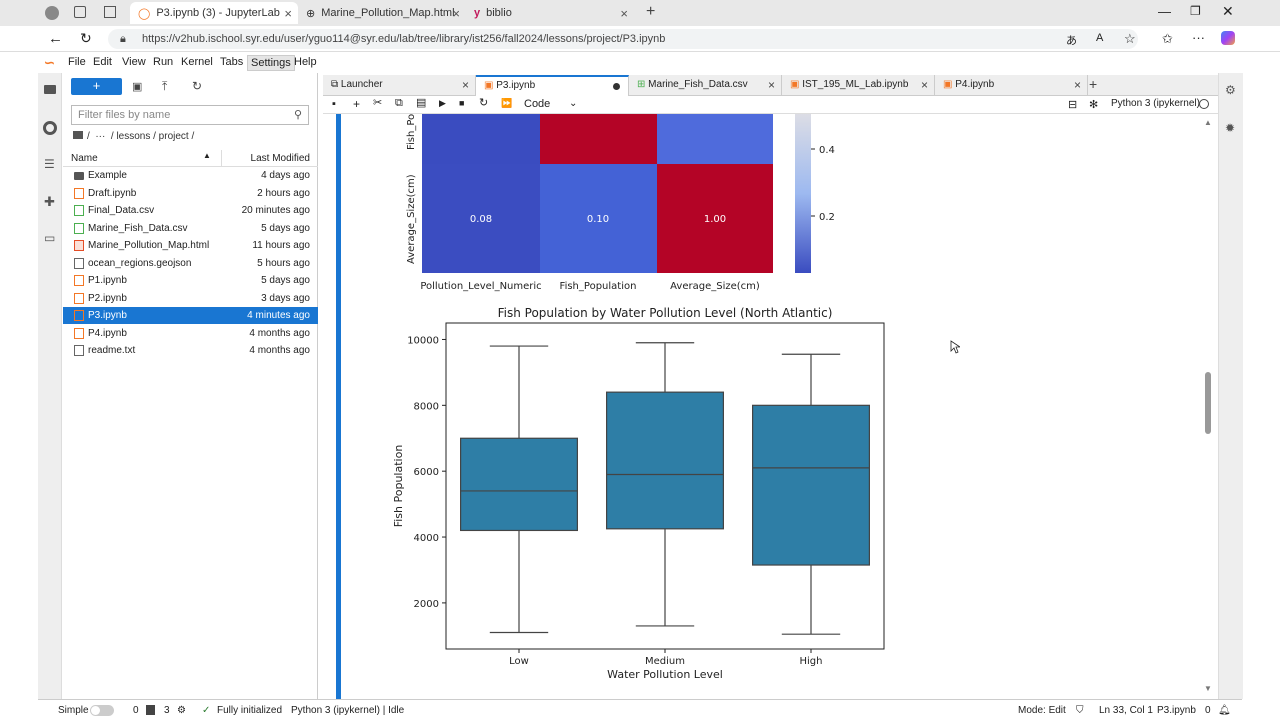  I want to click on file-row: P4.ipynb 4 months ago, so click(190, 333).